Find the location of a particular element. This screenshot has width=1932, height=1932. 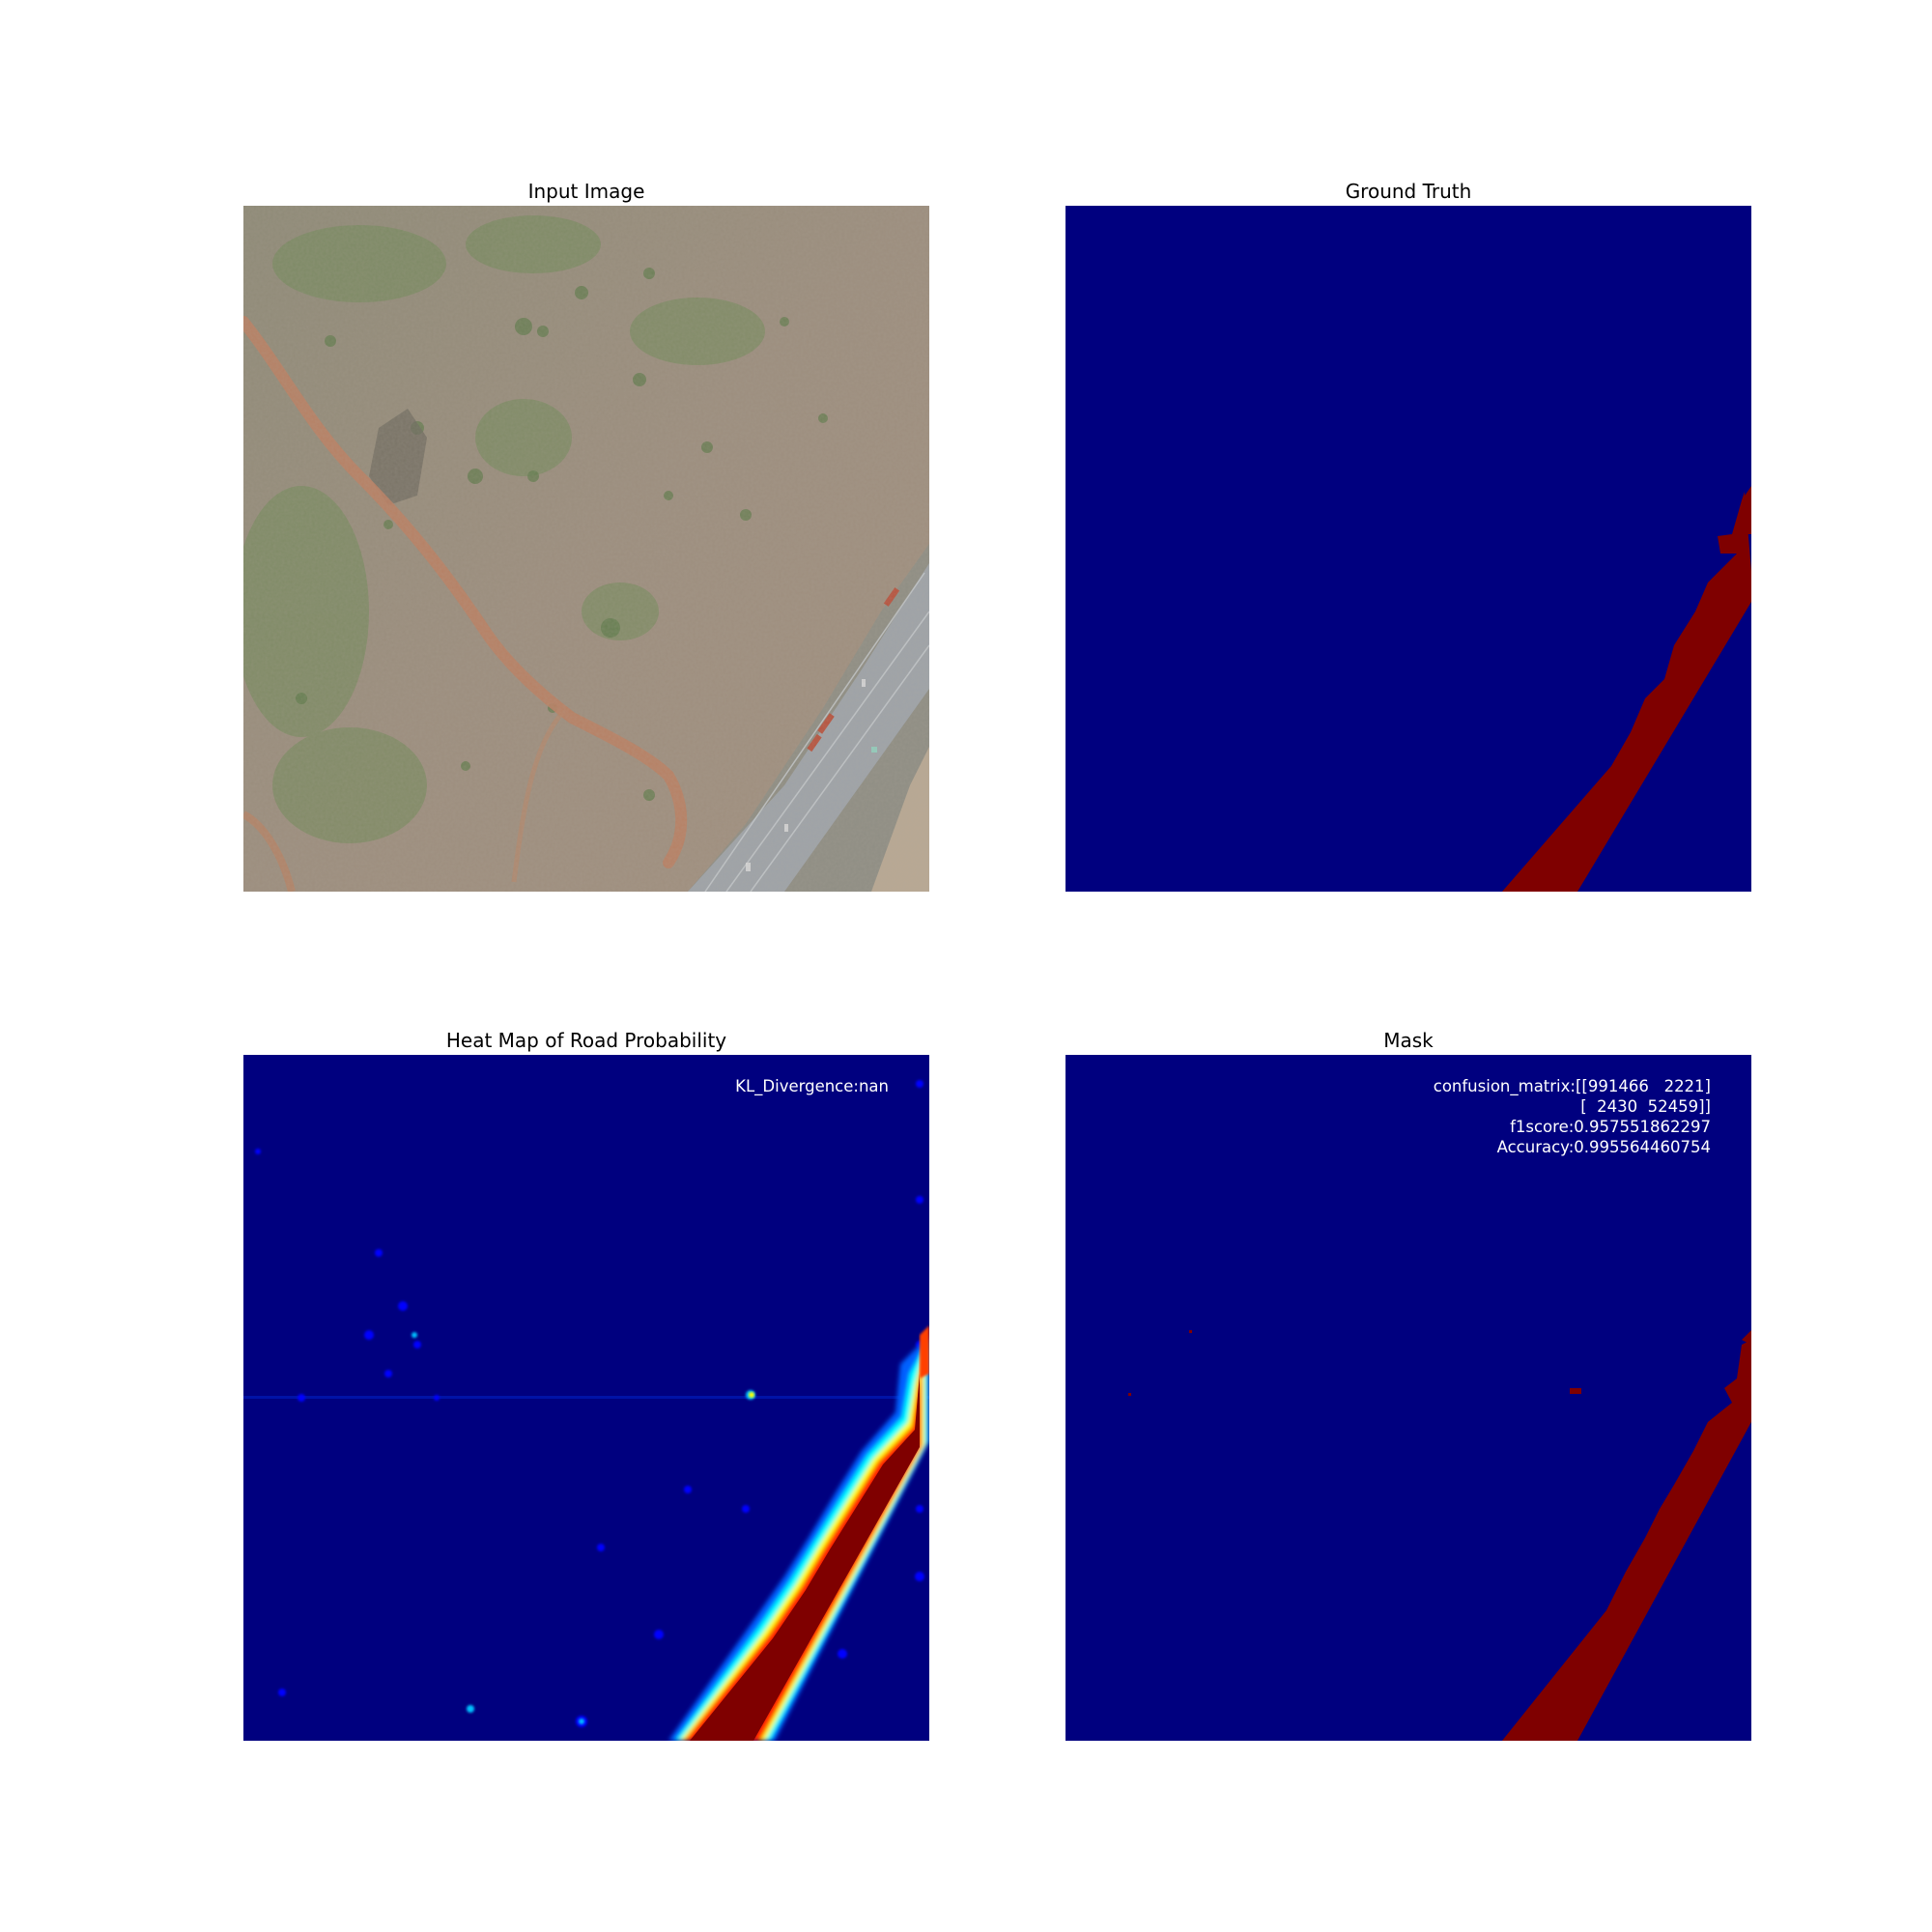

ground-truth is located at coordinates (1408, 549).